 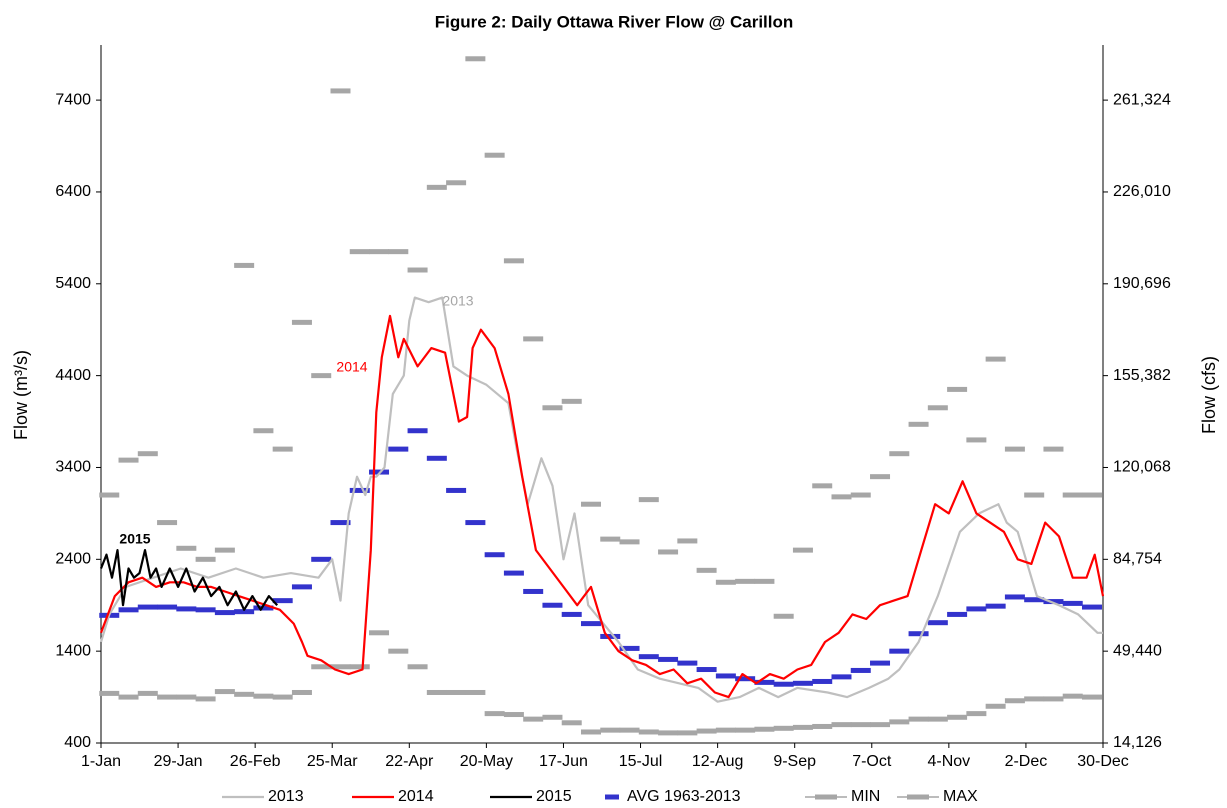 What do you see at coordinates (554, 796) in the screenshot?
I see `legend-label: 2015` at bounding box center [554, 796].